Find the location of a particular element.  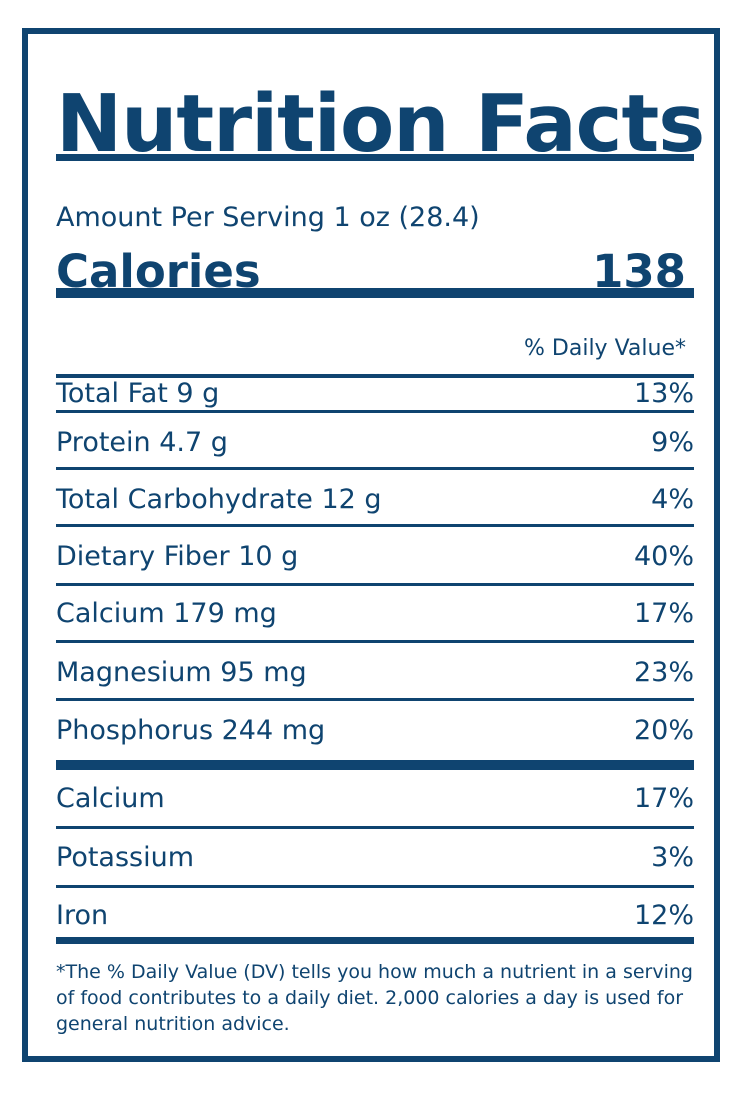

mineral-row-iron: Iron 12% is located at coordinates (375, 916).